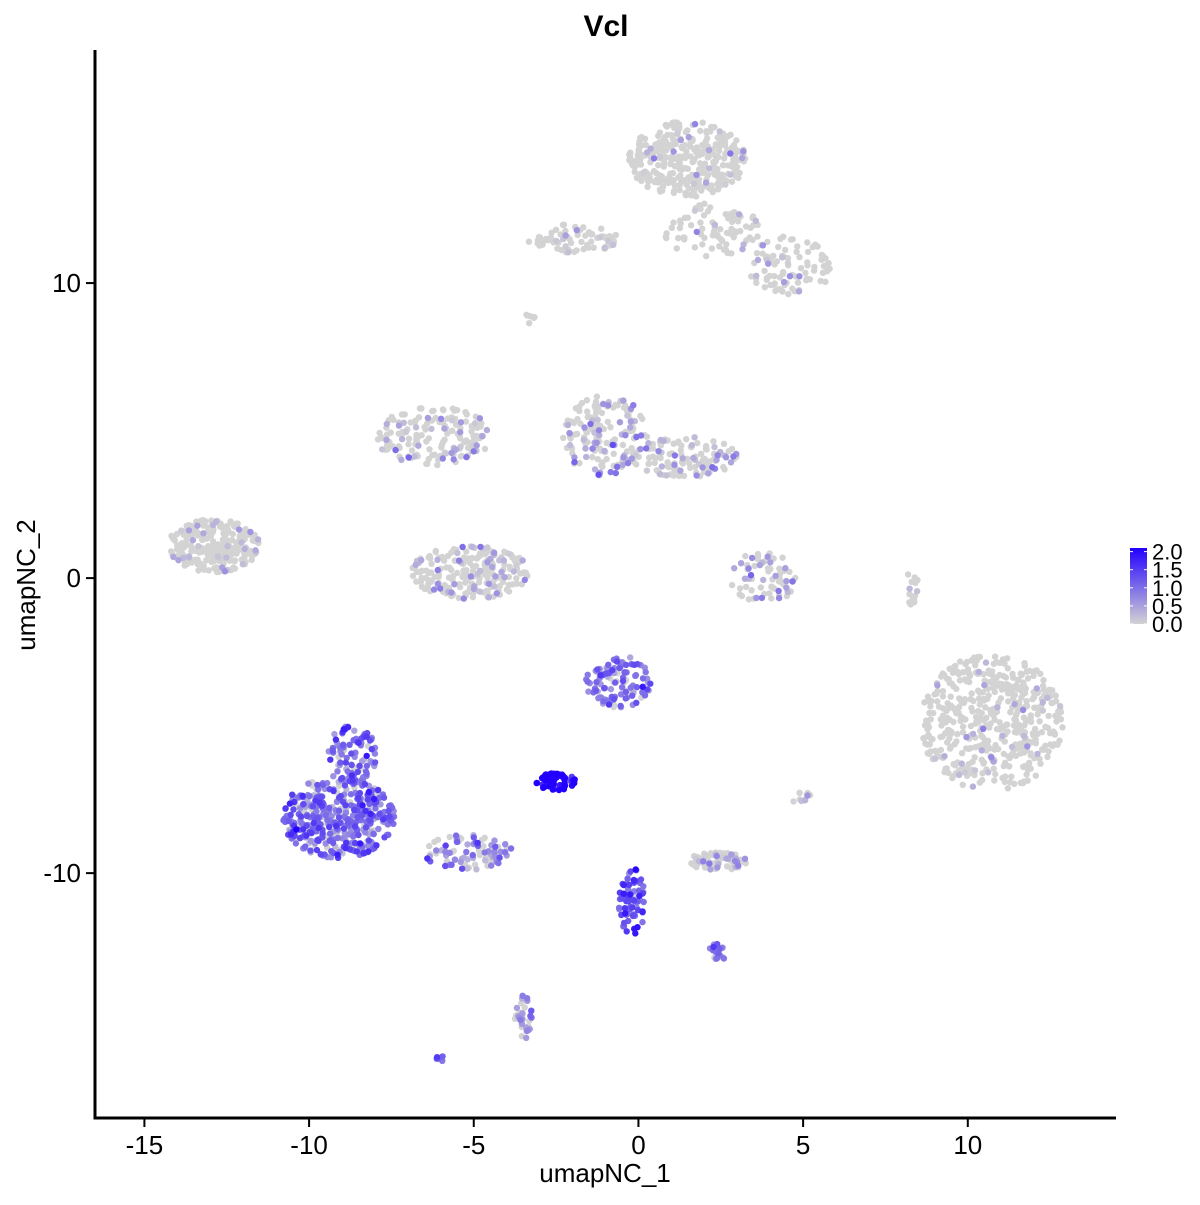 The height and width of the screenshot is (1205, 1200). Describe the element at coordinates (605, 1173) in the screenshot. I see `x-axis-label: umapNC_1` at that location.